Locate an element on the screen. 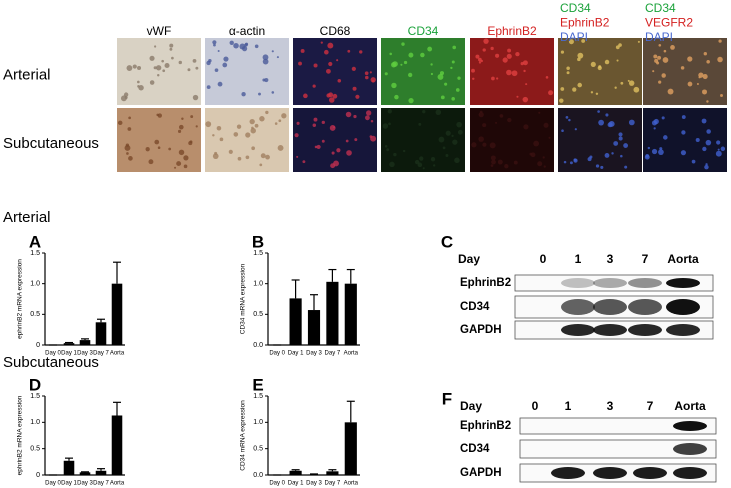 This screenshot has width=731, height=488. column-label: EphrinB2 is located at coordinates (512, 31).